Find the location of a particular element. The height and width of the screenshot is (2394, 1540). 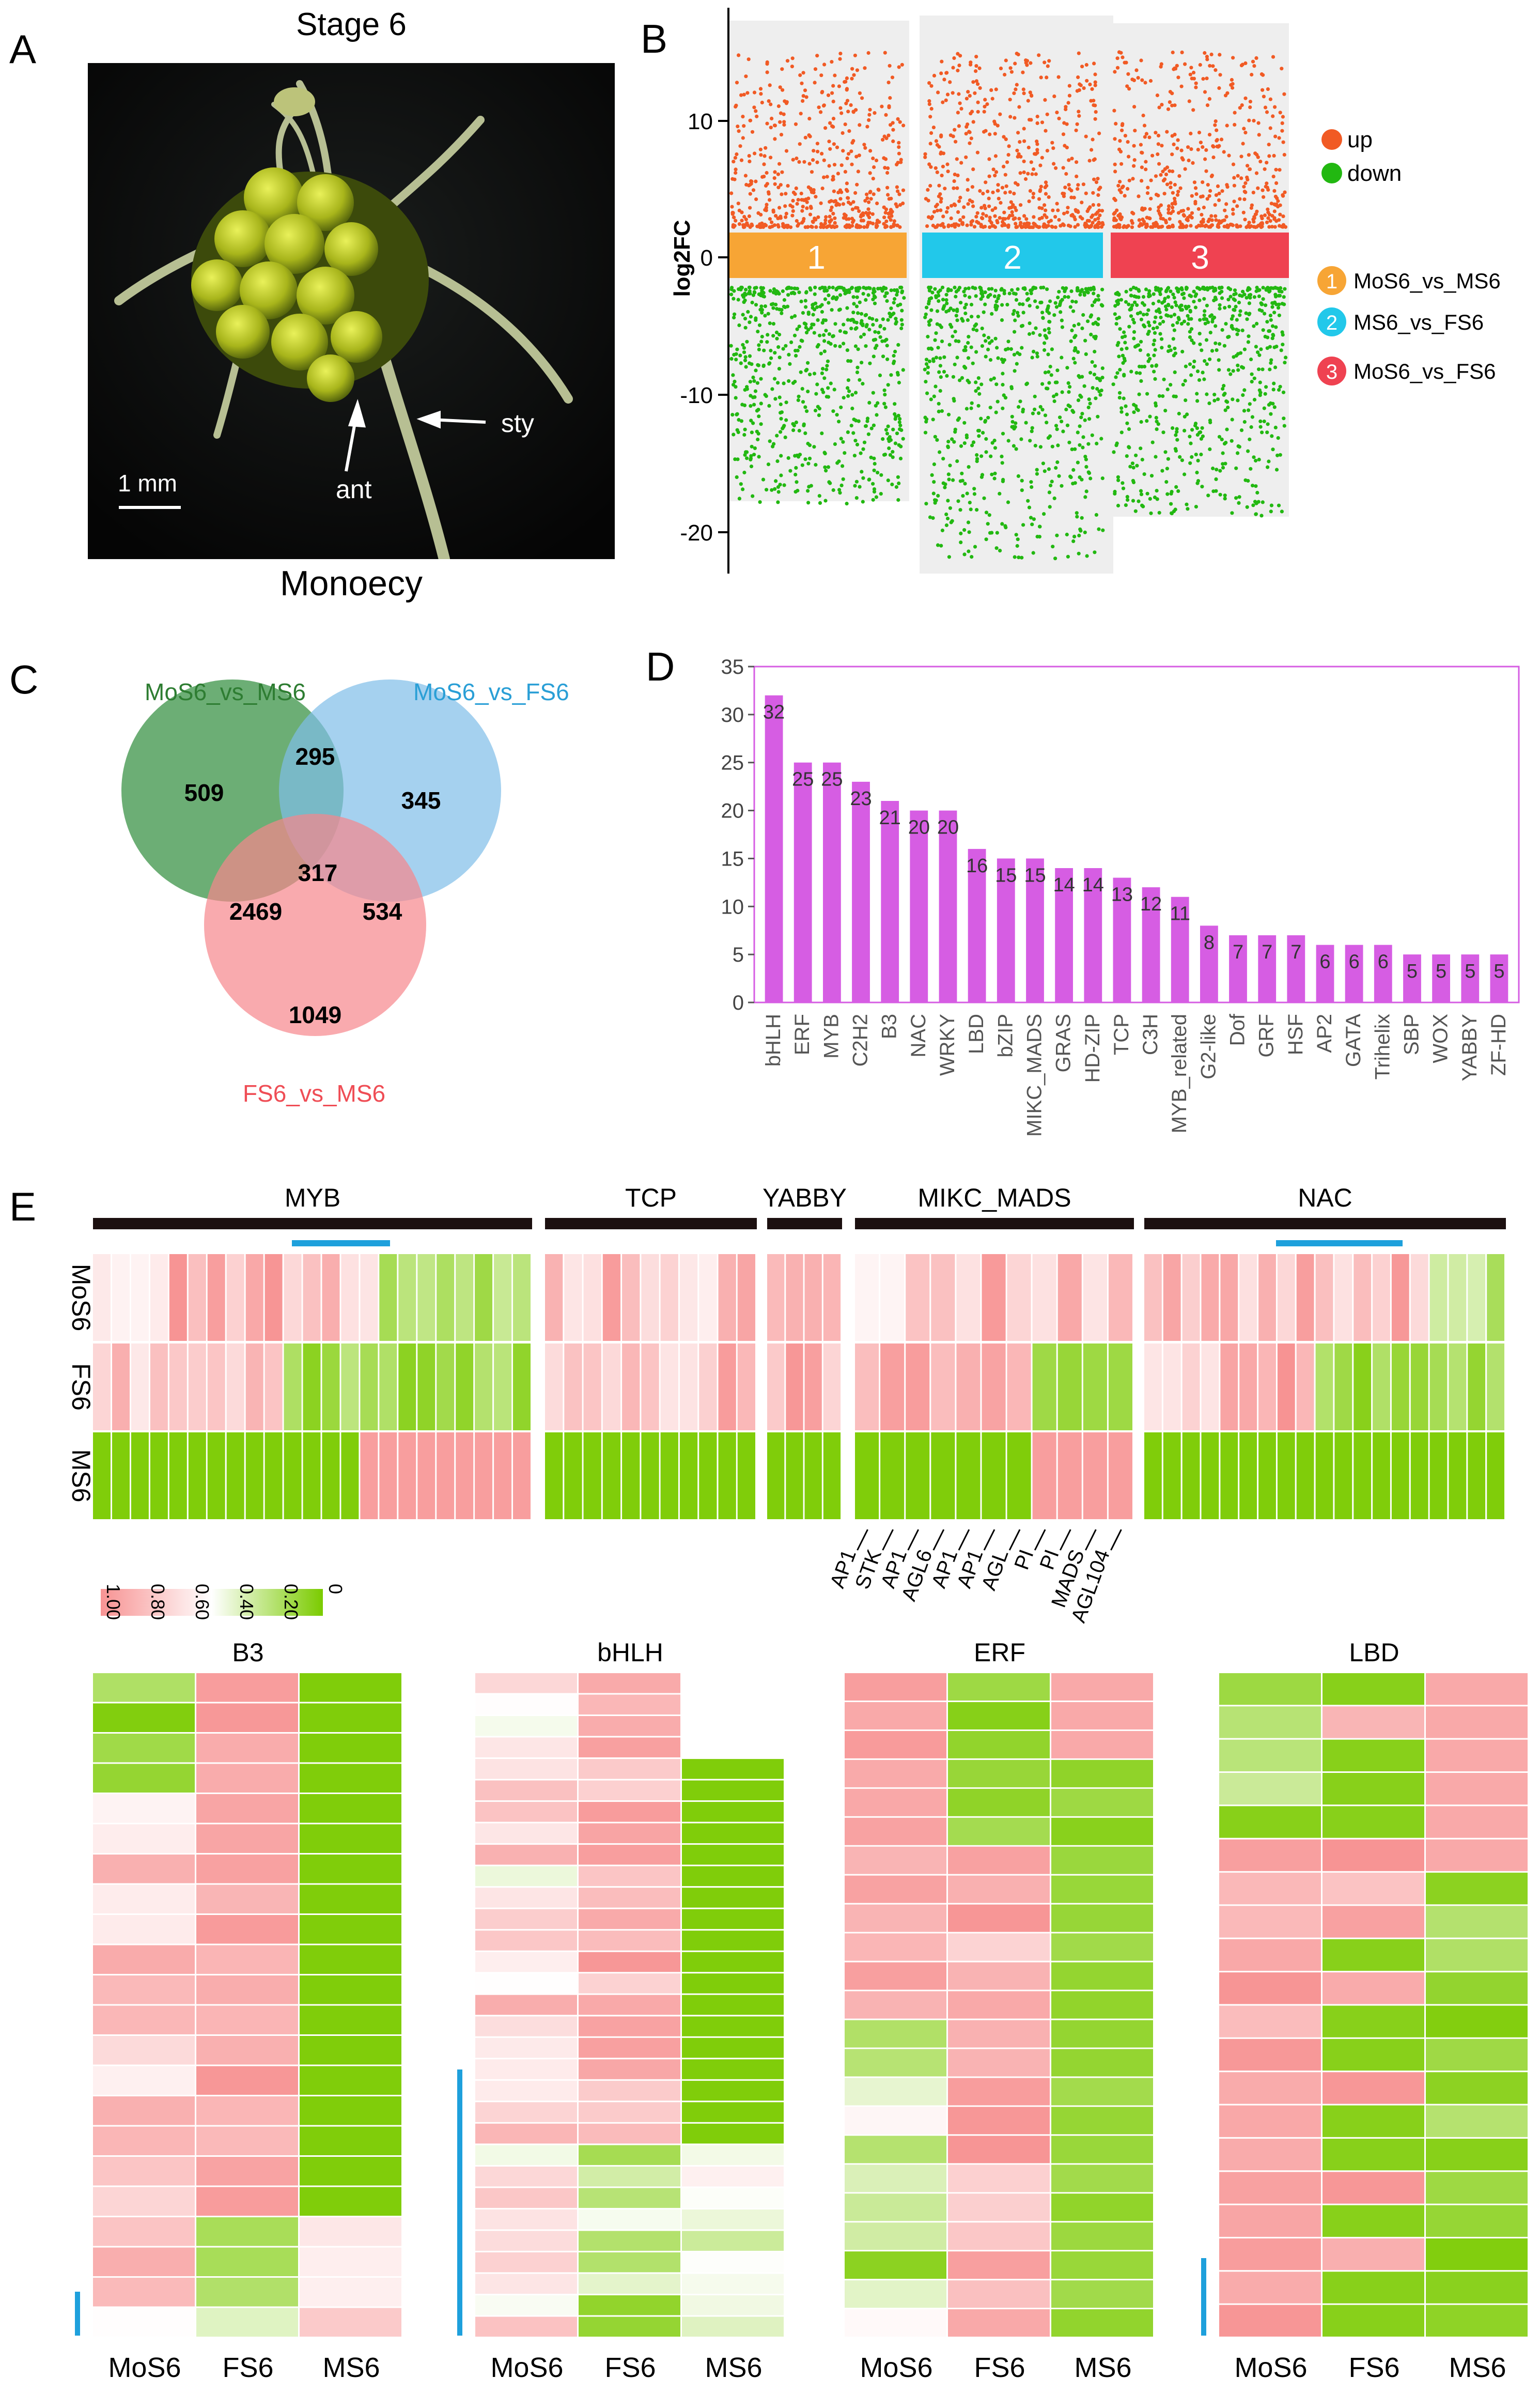

bar-value-label: 5 is located at coordinates (1441, 971).